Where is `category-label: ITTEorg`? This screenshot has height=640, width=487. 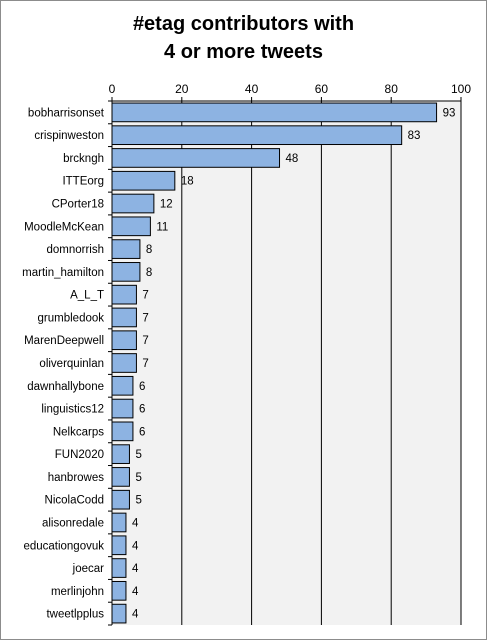
category-label: ITTEorg is located at coordinates (83, 182).